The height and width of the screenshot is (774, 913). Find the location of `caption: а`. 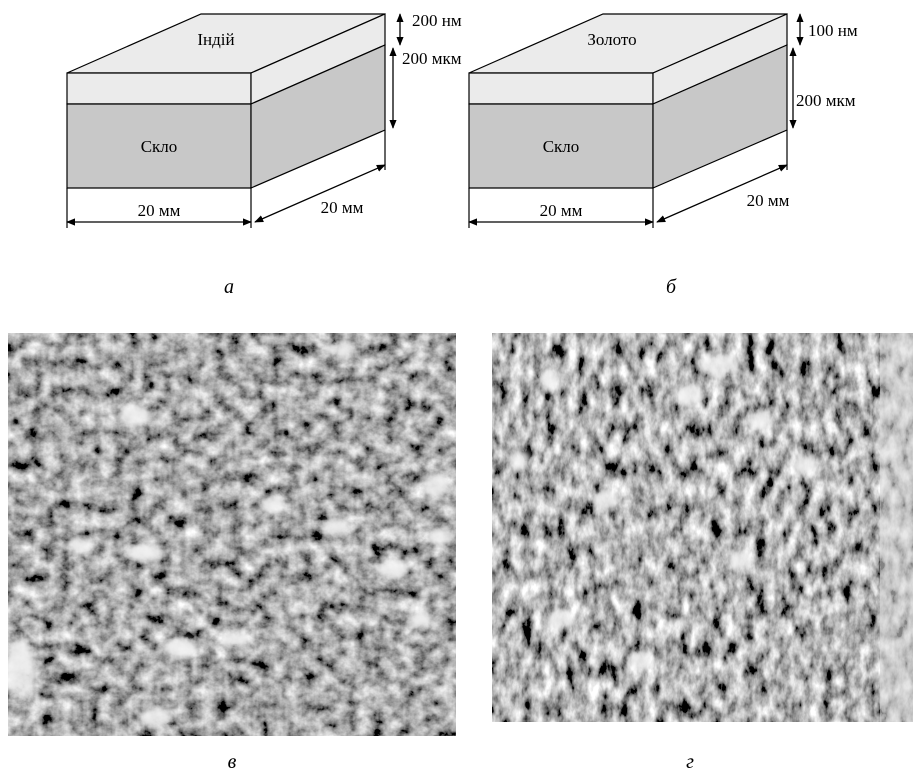

caption: а is located at coordinates (229, 287).